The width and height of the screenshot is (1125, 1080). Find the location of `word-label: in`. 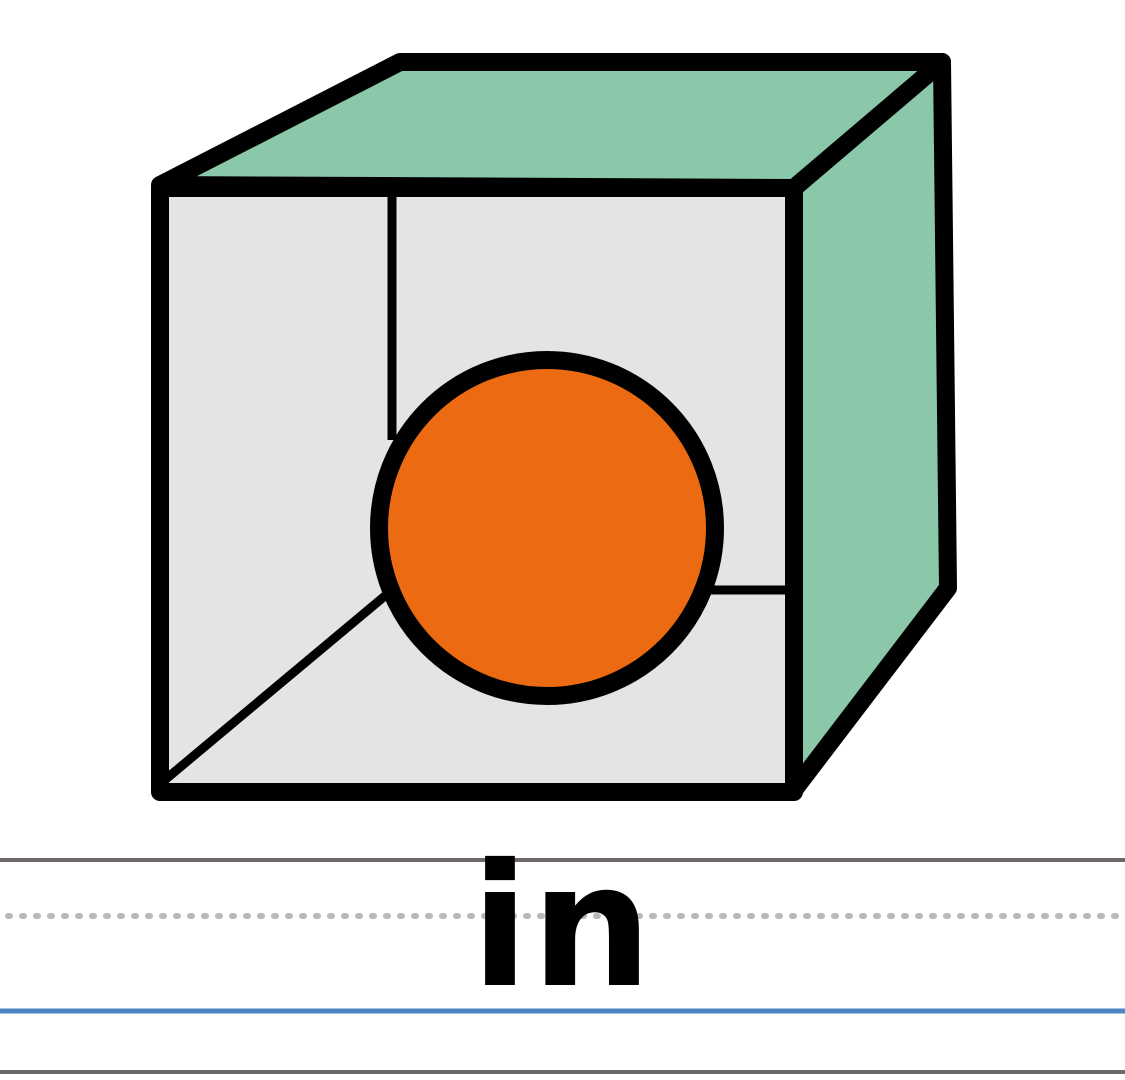

word-label: in is located at coordinates (562, 927).